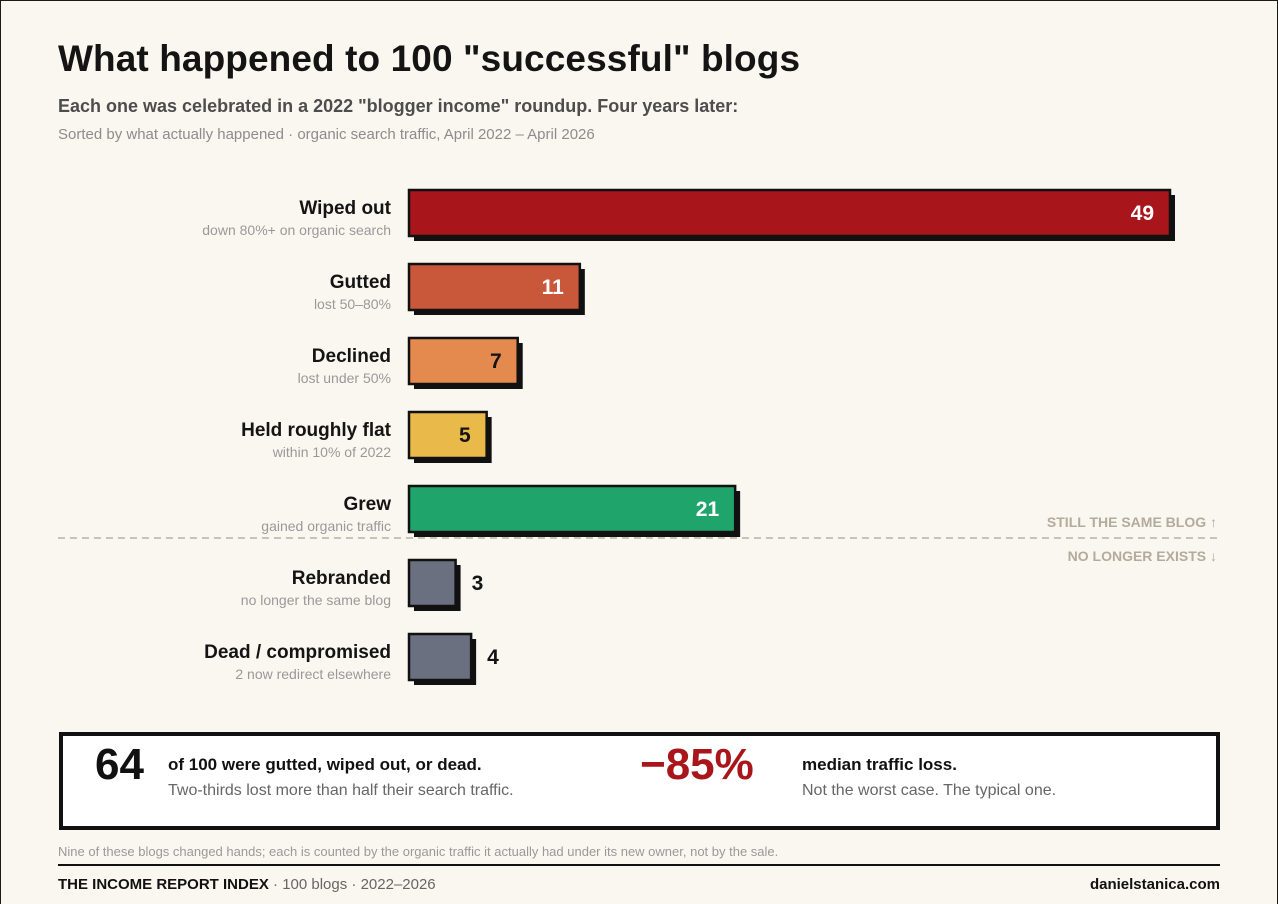  I want to click on value-label-declined: 7, so click(496, 361).